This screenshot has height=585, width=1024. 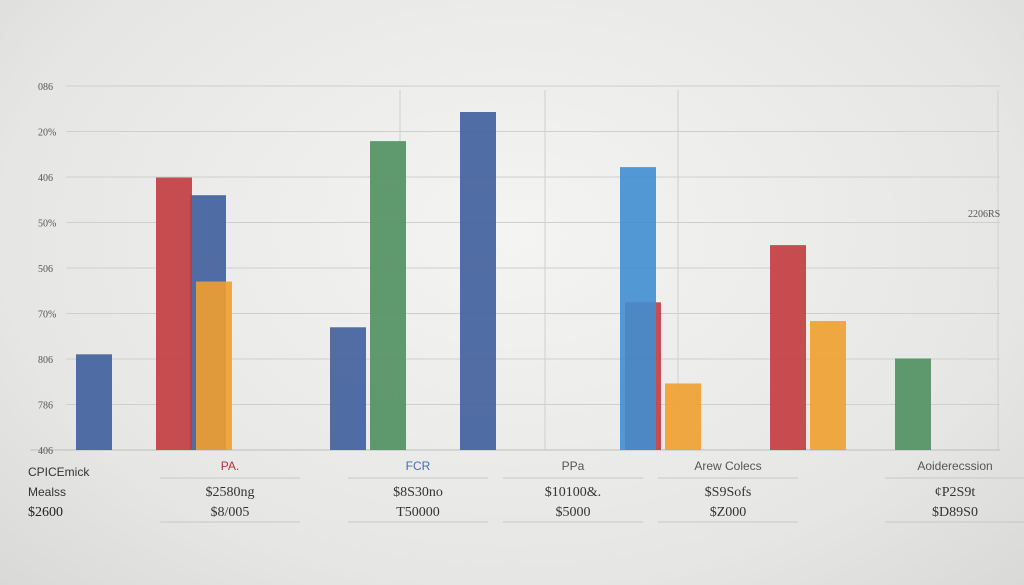 I want to click on category-value-1: $S9Sofs, so click(x=728, y=492).